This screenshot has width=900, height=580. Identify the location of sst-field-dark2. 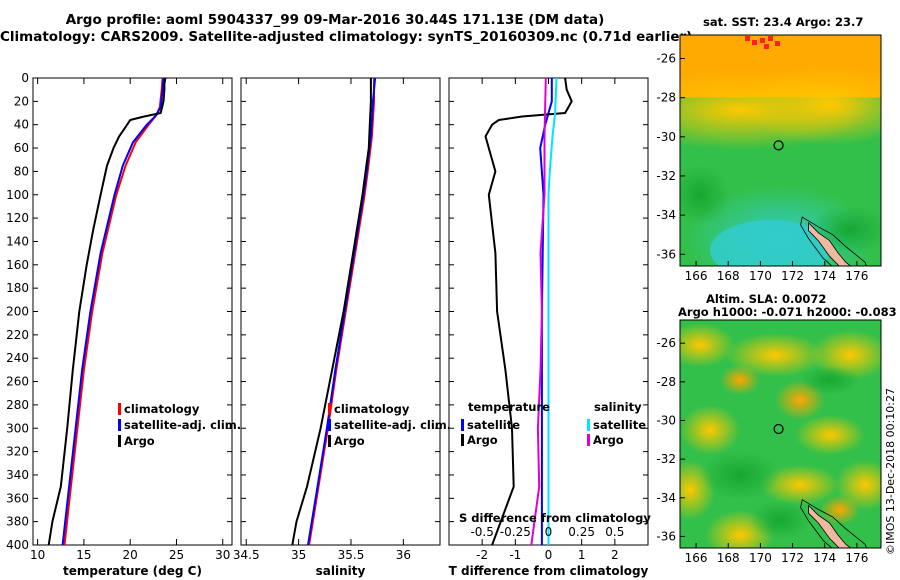
(705, 195).